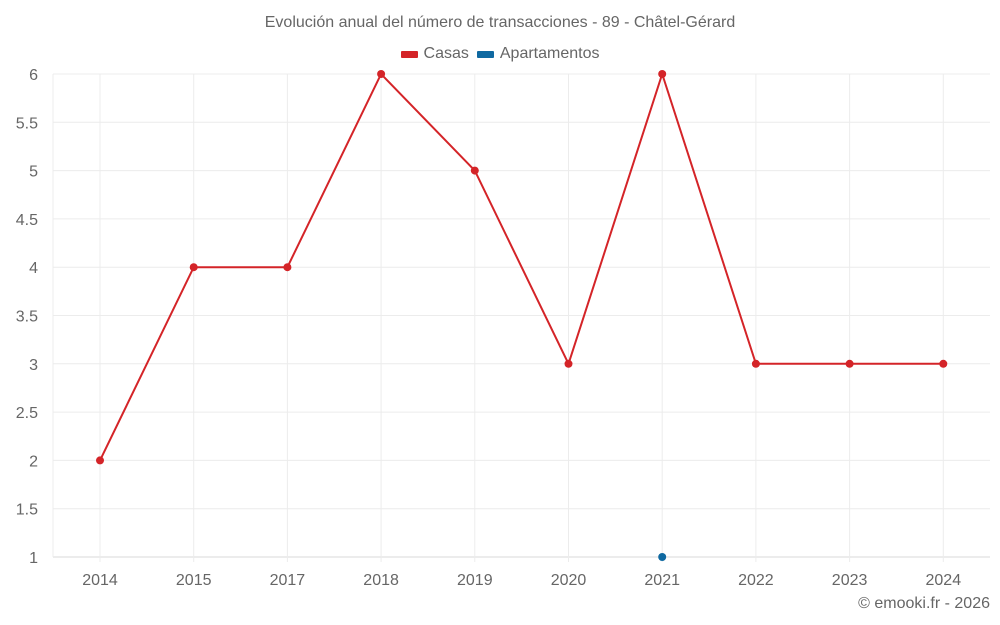 This screenshot has height=625, width=1000. Describe the element at coordinates (27, 123) in the screenshot. I see `y-tick-label: 5.5` at that location.